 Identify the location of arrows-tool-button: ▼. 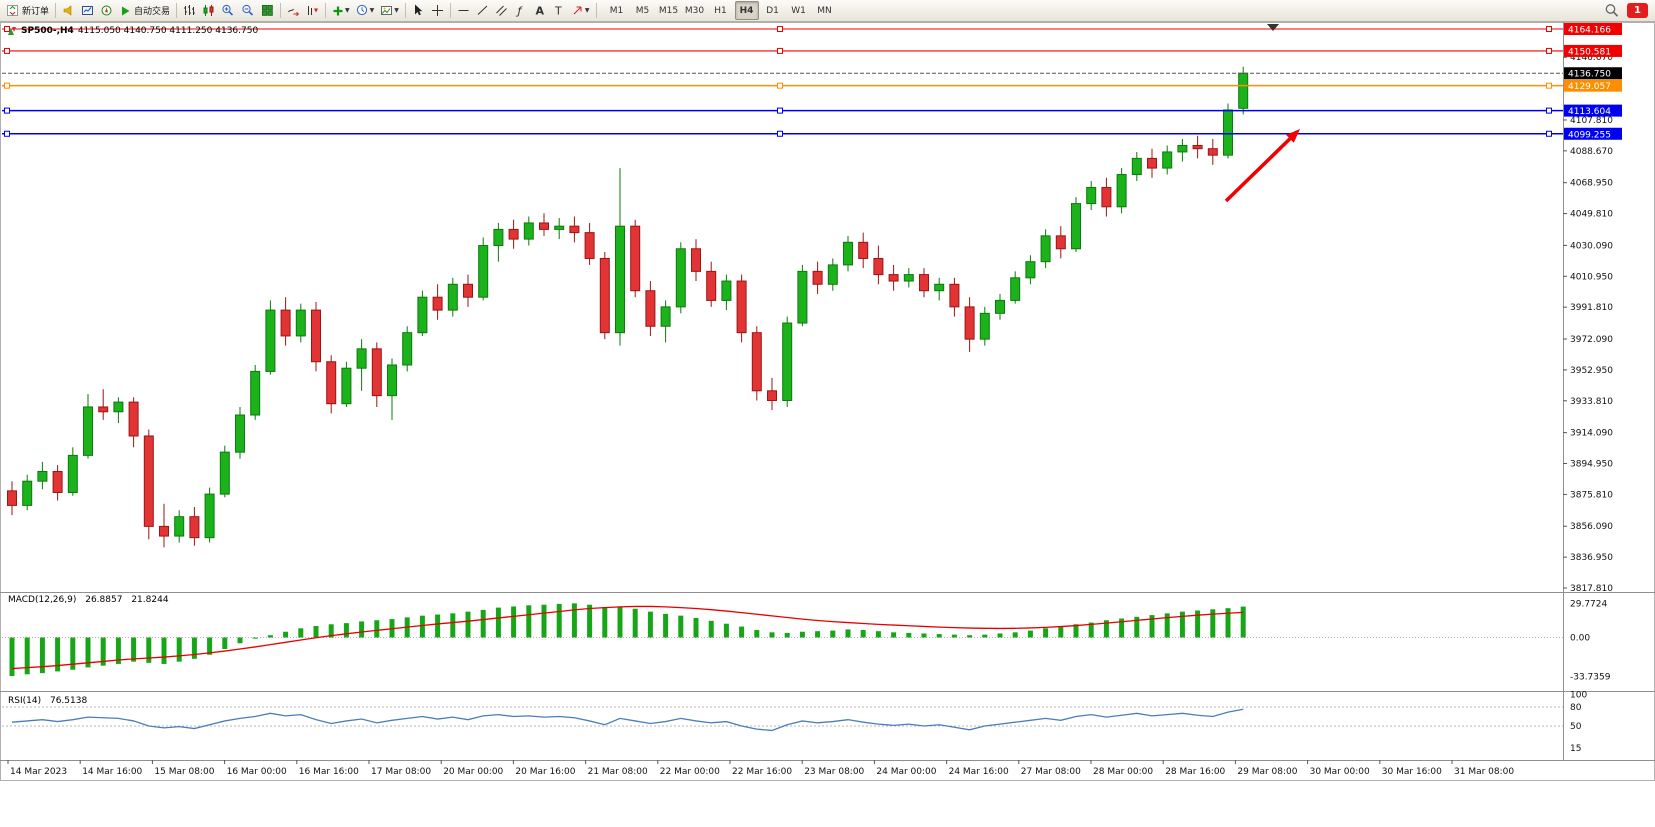
(580, 10).